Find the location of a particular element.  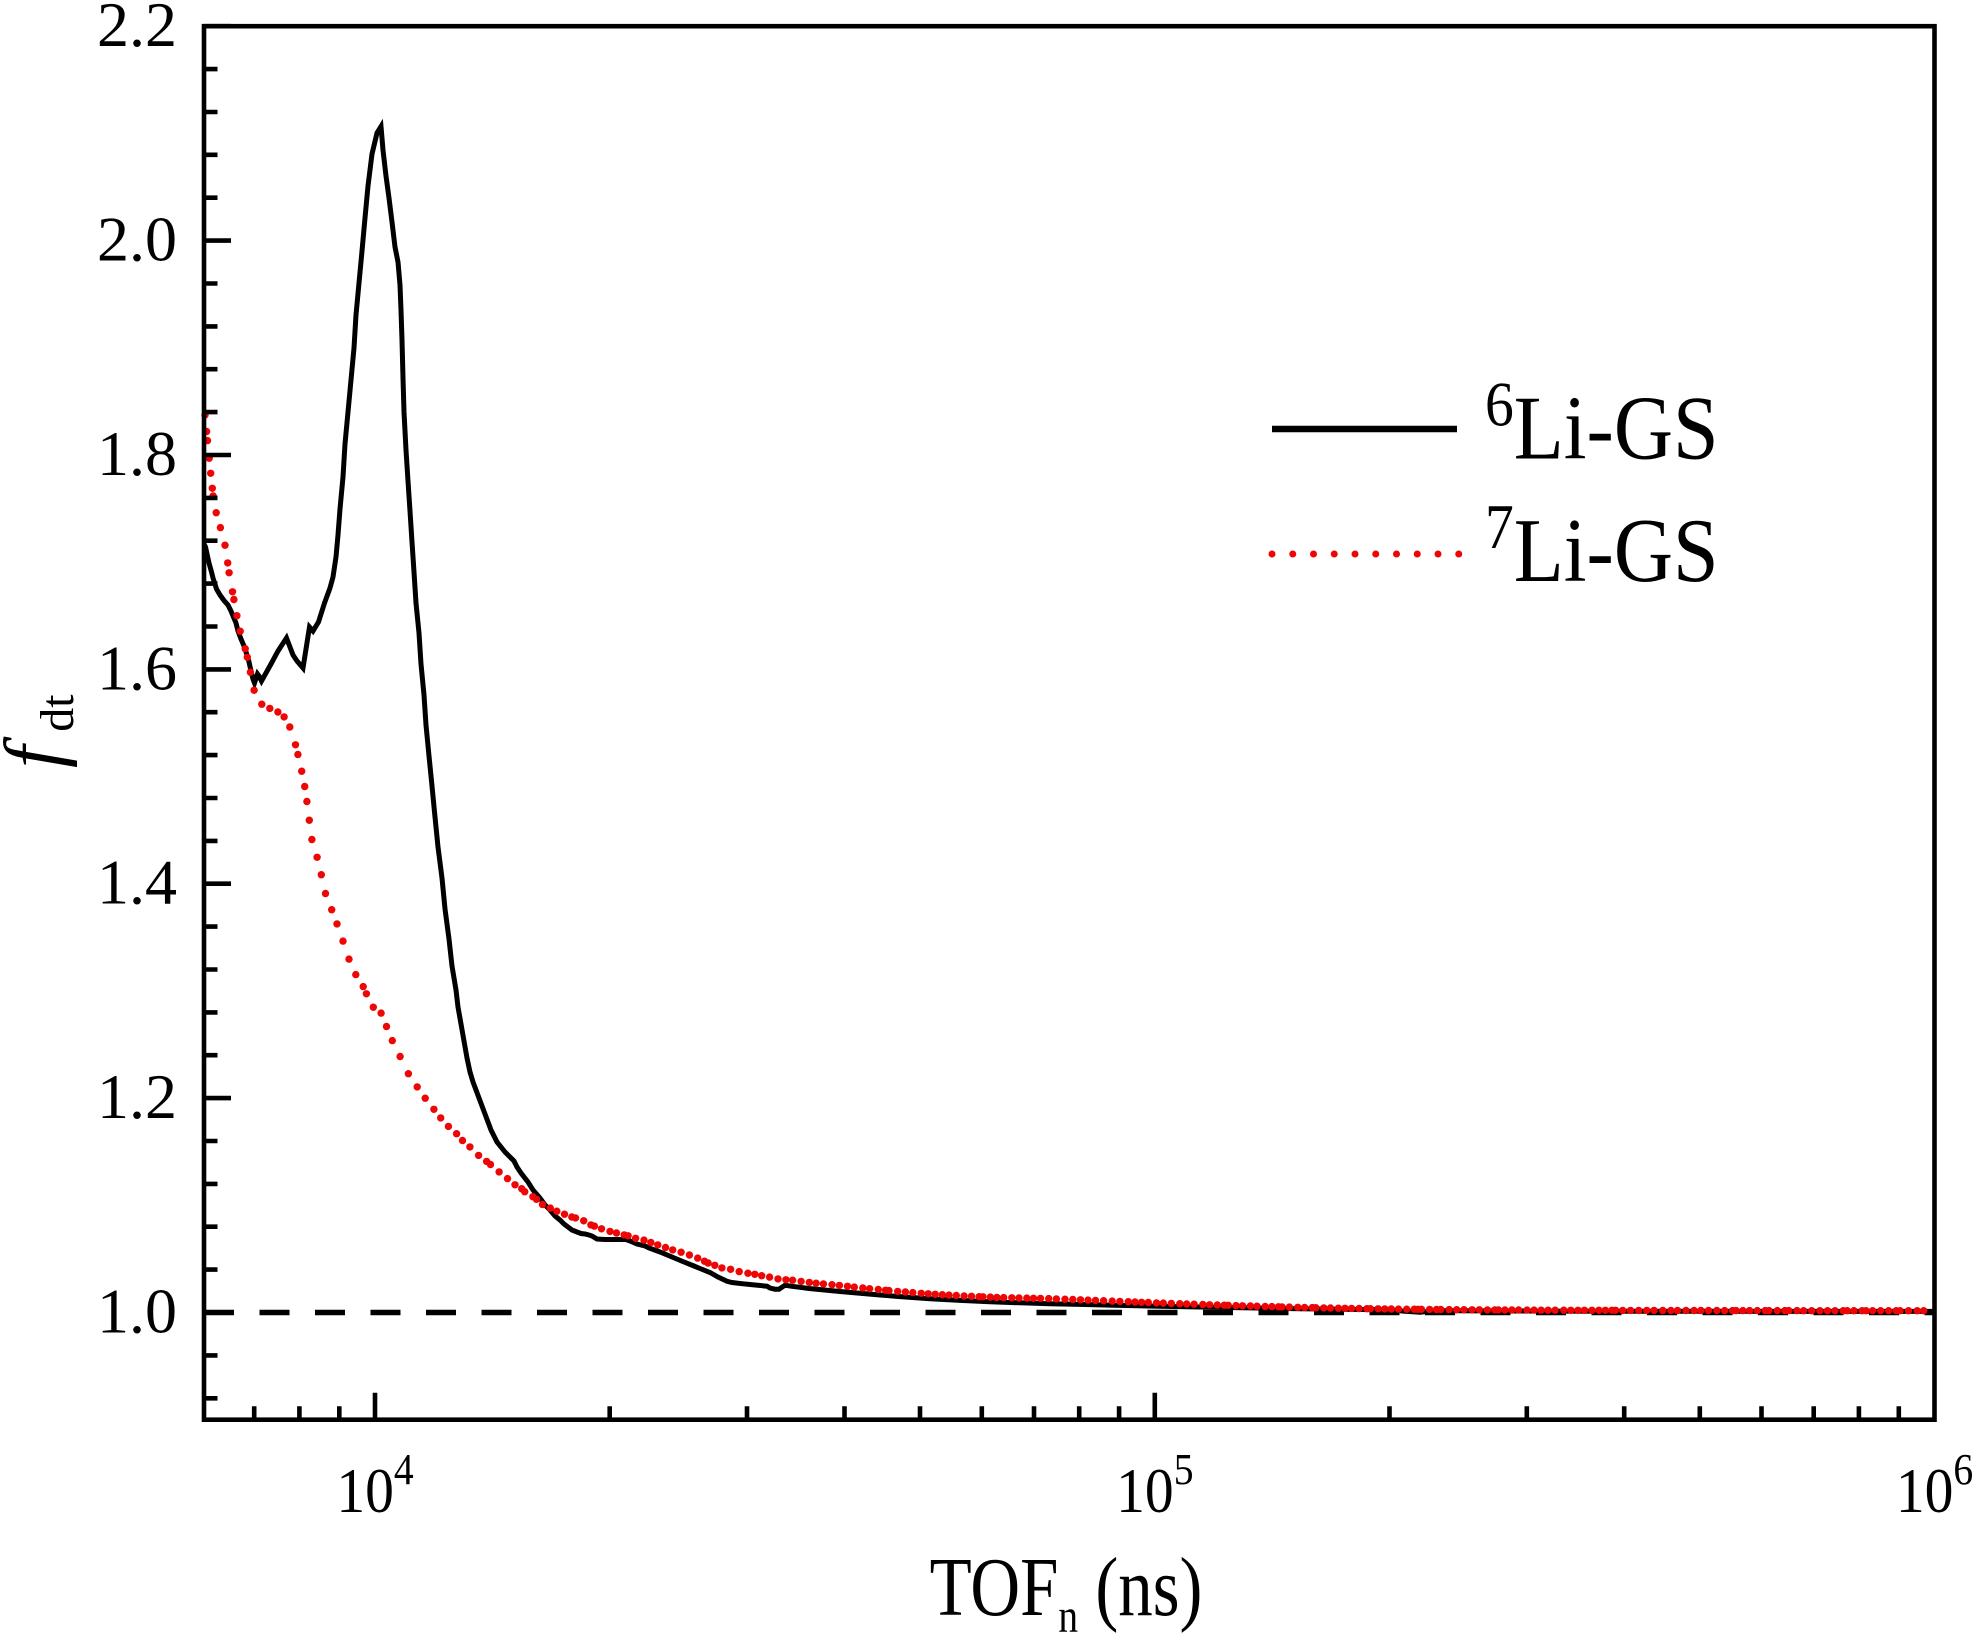

svg-text: 6Li-GS is located at coordinates (1601, 424).